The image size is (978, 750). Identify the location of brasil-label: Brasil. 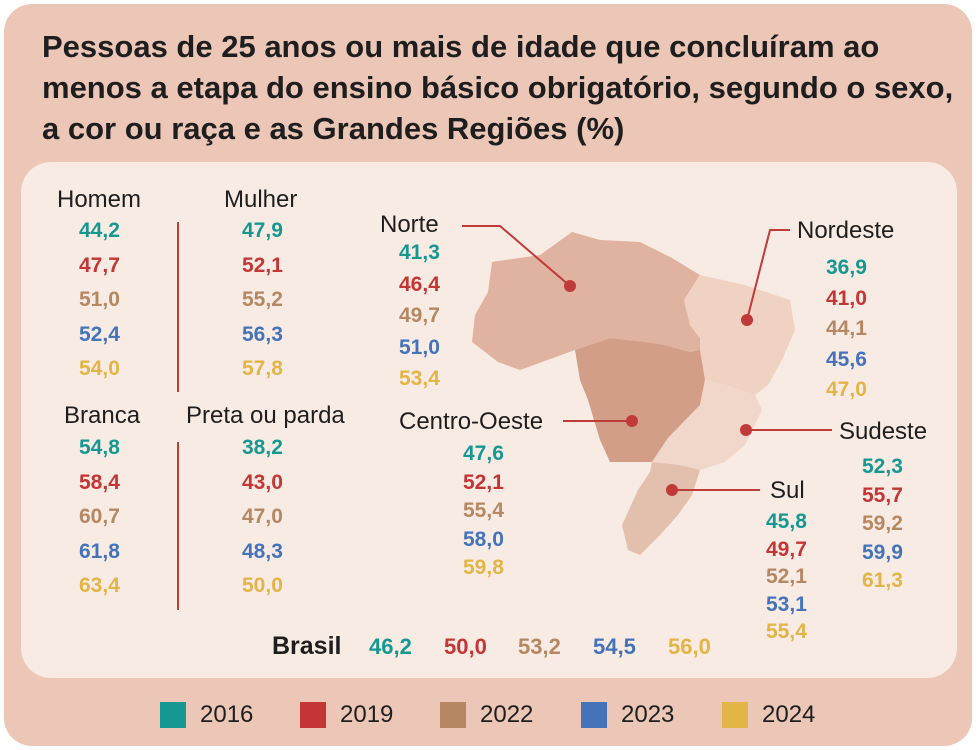
(307, 646).